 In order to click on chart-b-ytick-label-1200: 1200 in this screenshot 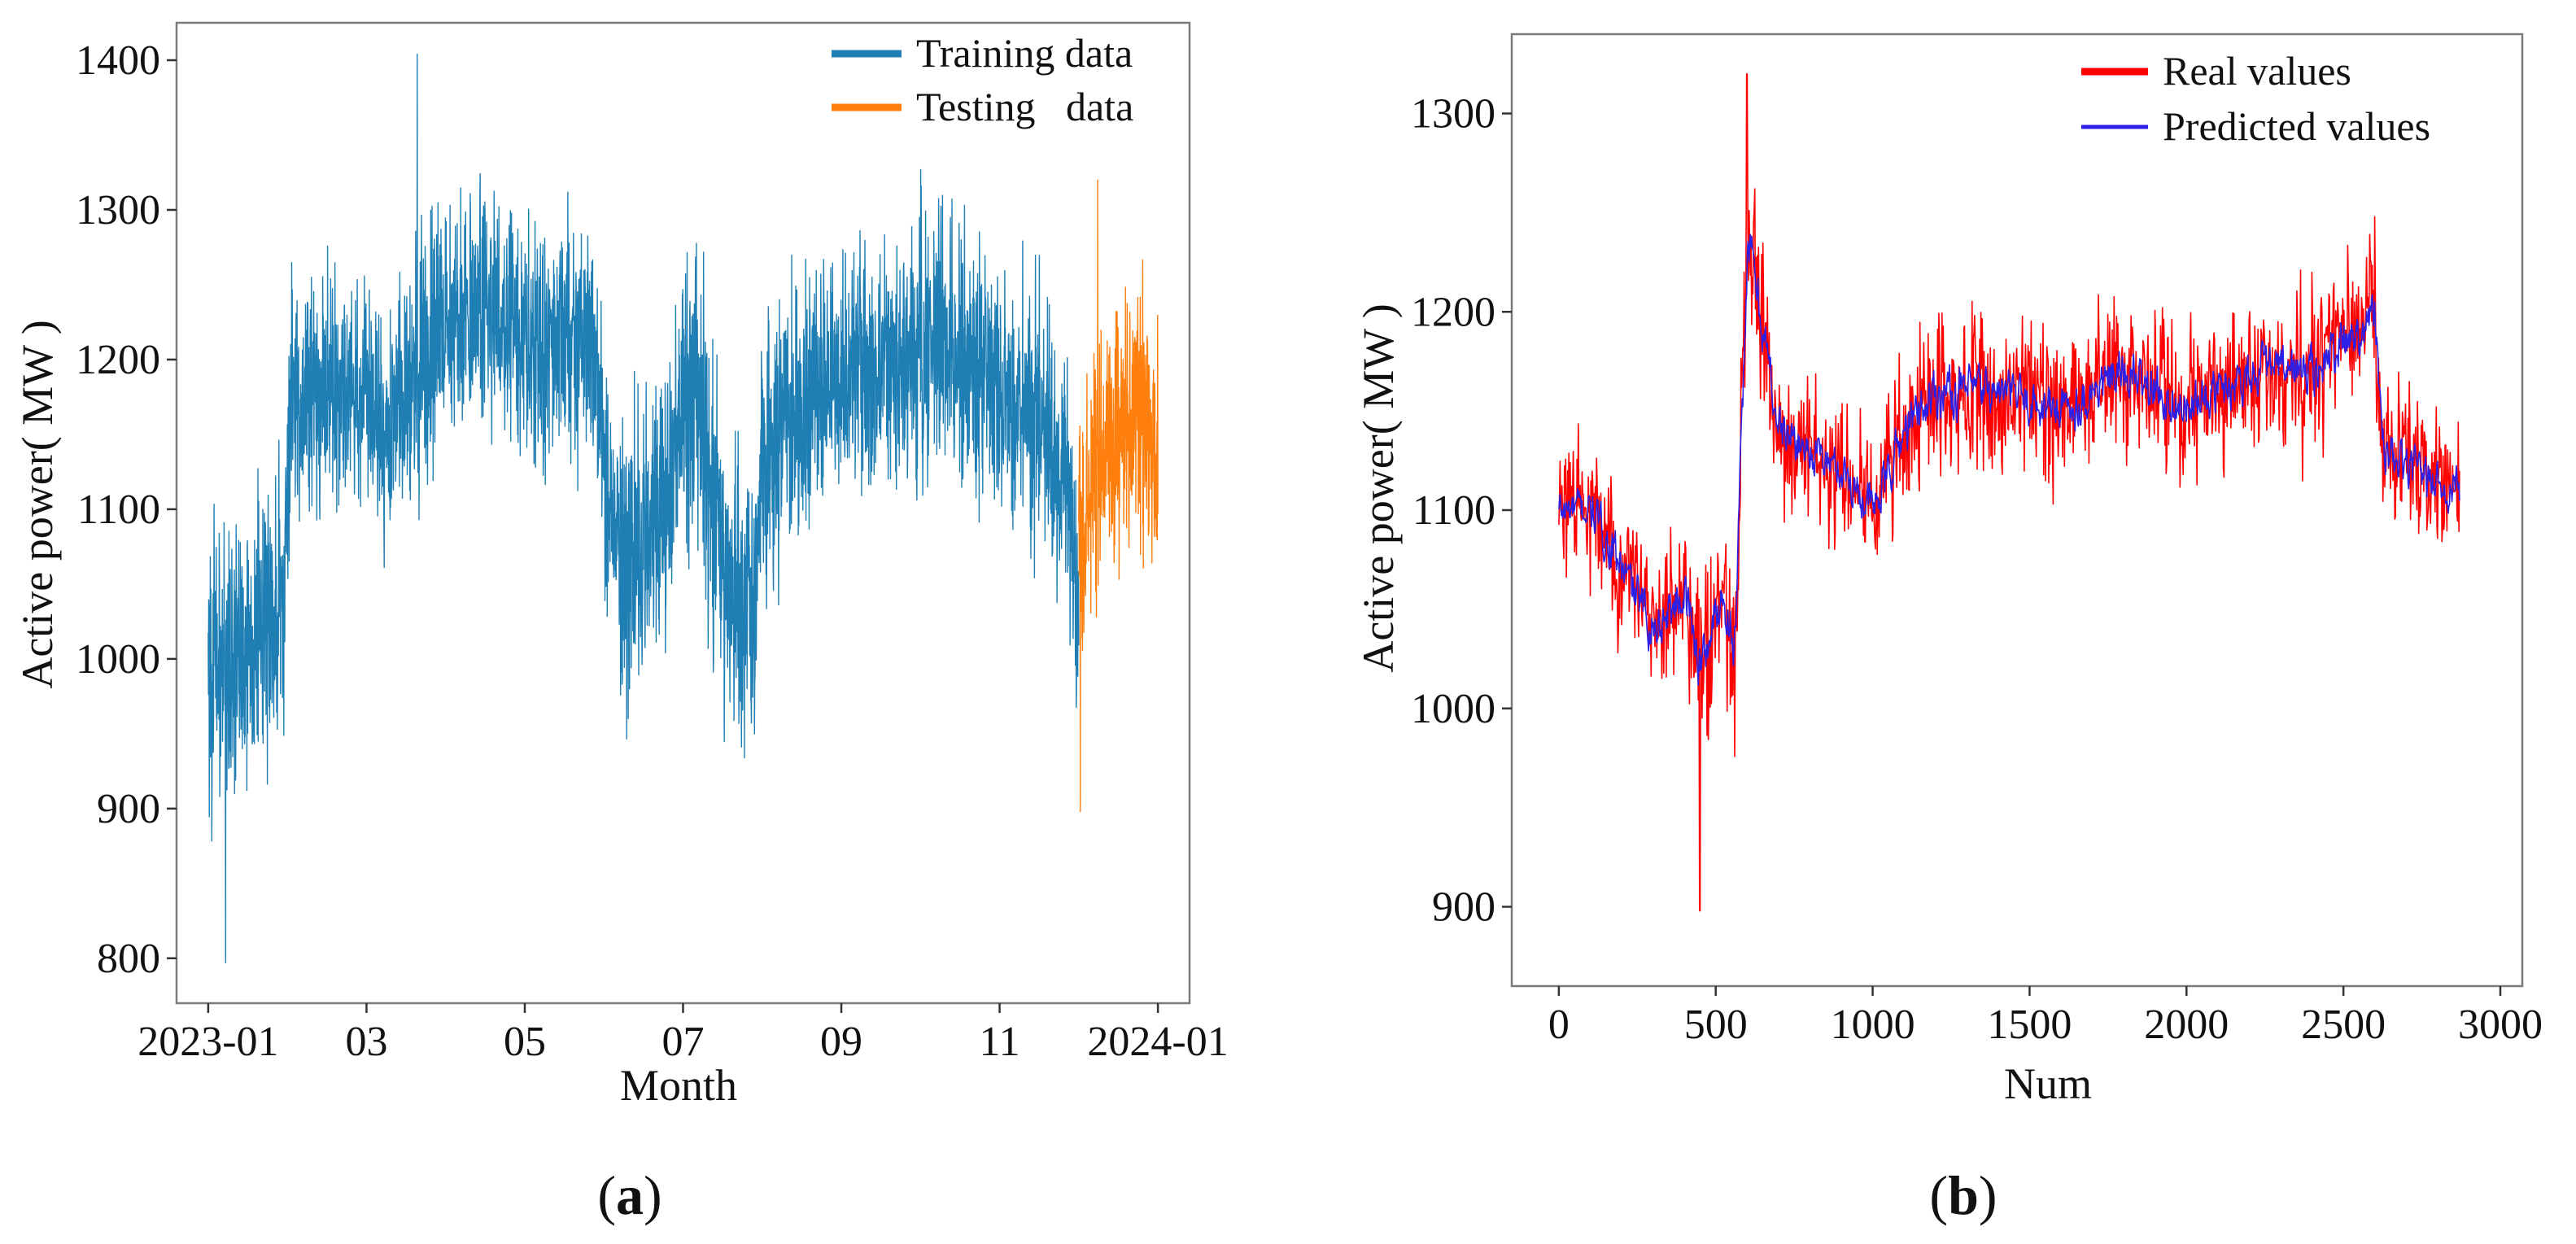, I will do `click(1453, 312)`.